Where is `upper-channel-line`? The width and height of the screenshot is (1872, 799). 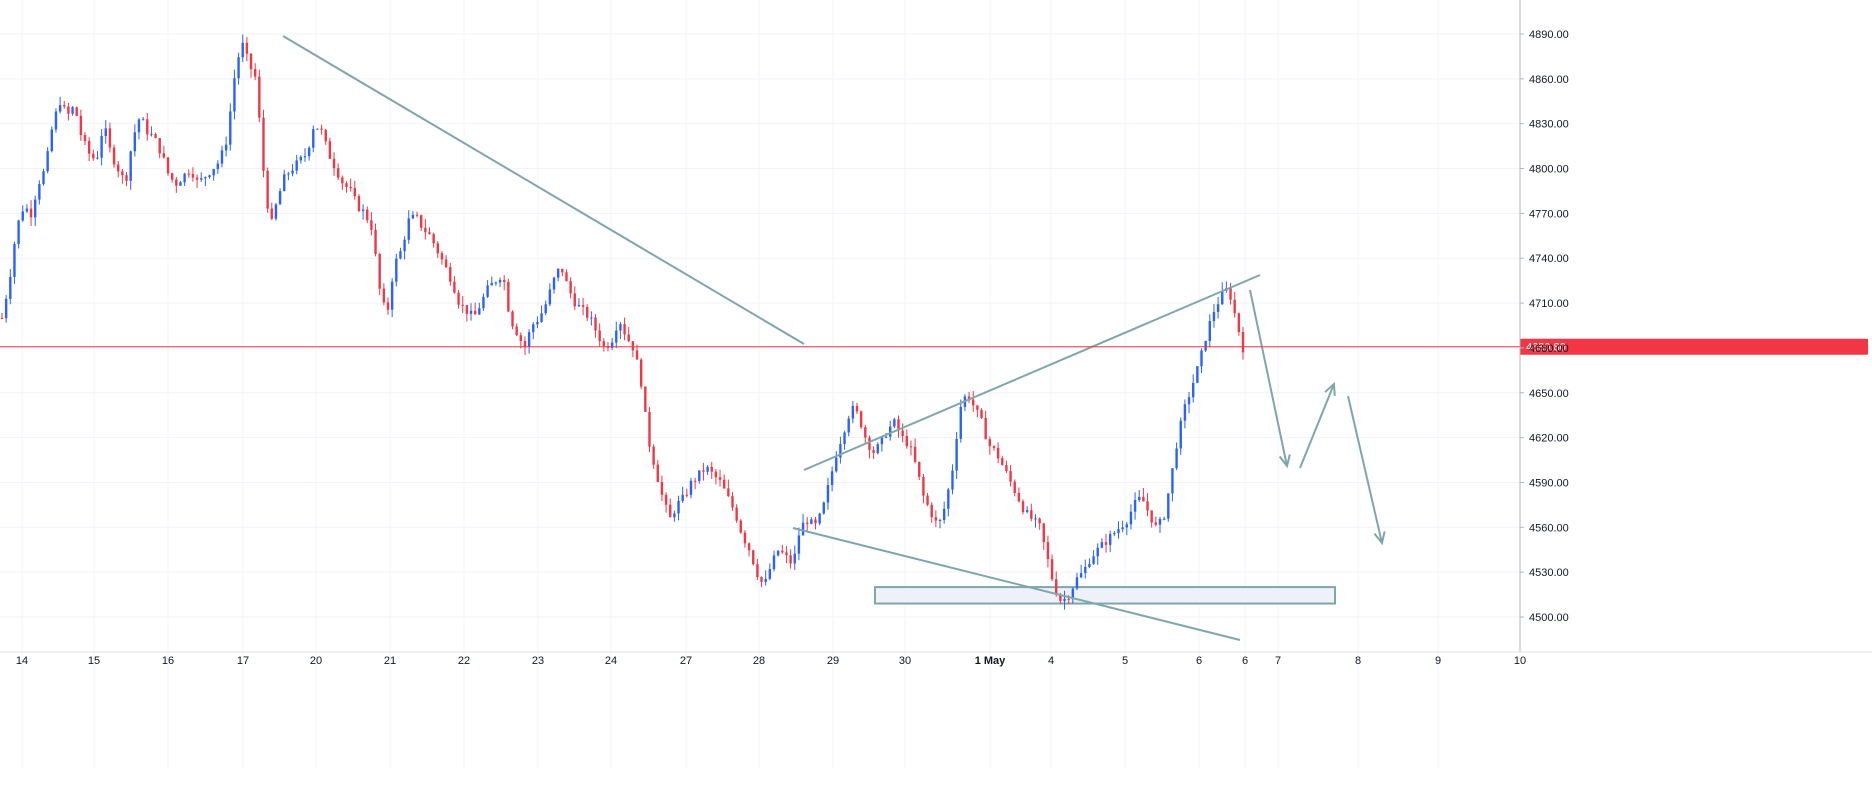 upper-channel-line is located at coordinates (1032, 372).